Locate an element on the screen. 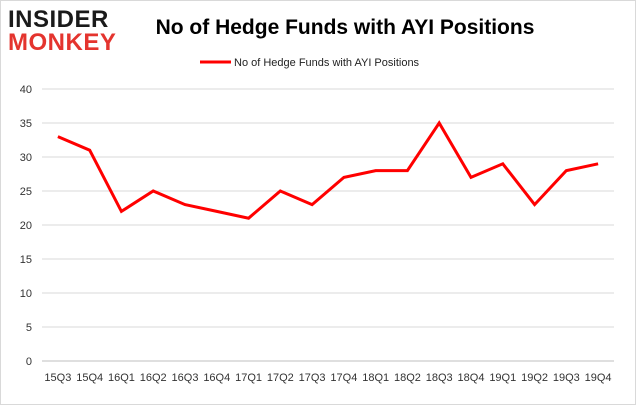  x-tick-label: 19Q3 is located at coordinates (566, 378).